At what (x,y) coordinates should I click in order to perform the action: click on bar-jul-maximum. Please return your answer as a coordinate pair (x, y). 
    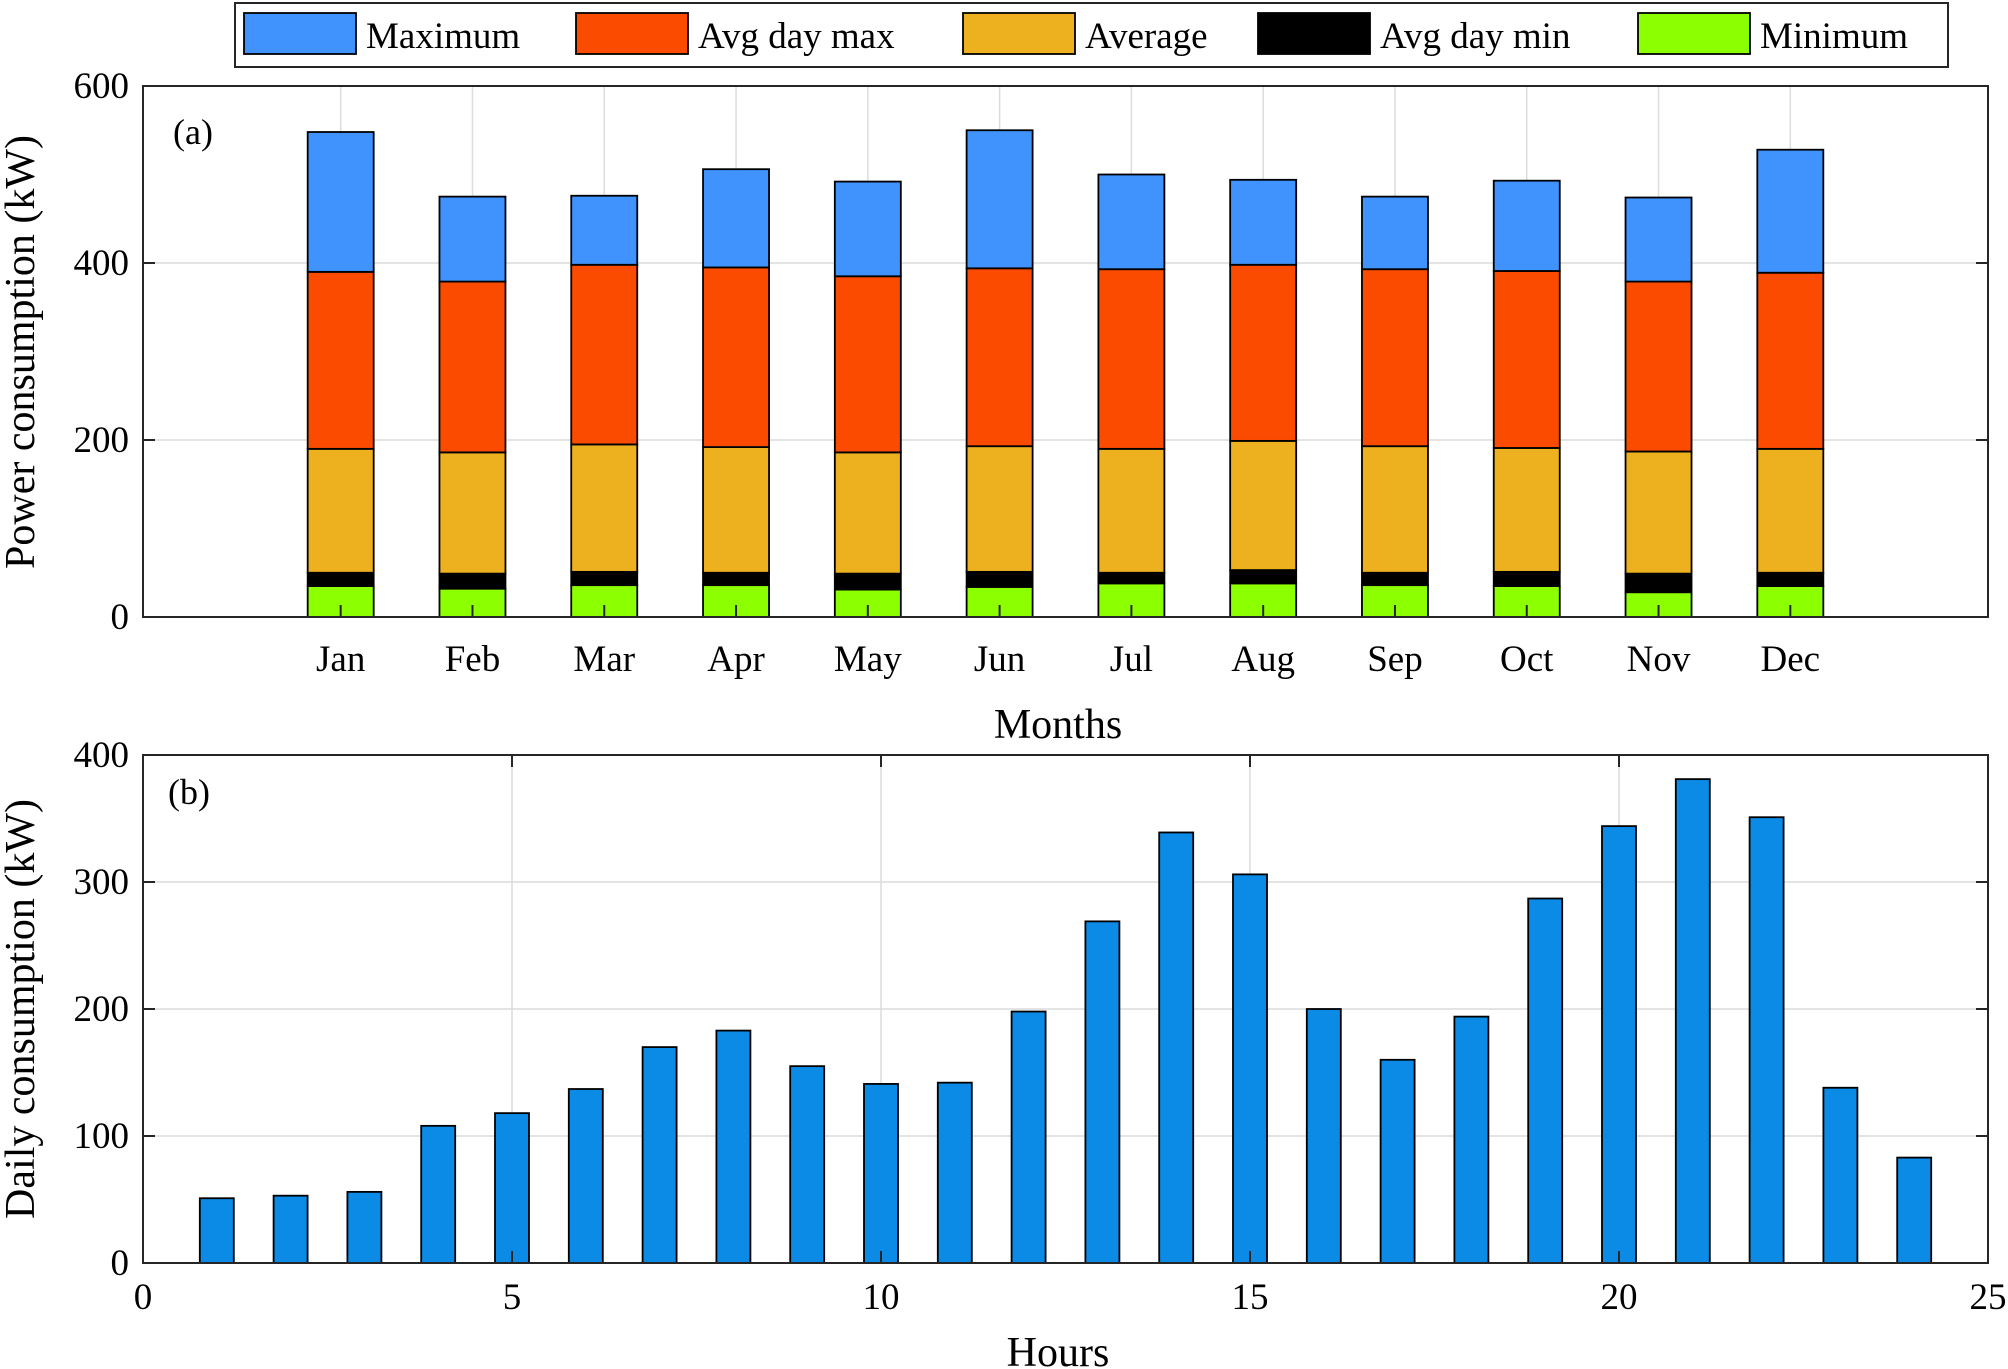
    Looking at the image, I should click on (1131, 222).